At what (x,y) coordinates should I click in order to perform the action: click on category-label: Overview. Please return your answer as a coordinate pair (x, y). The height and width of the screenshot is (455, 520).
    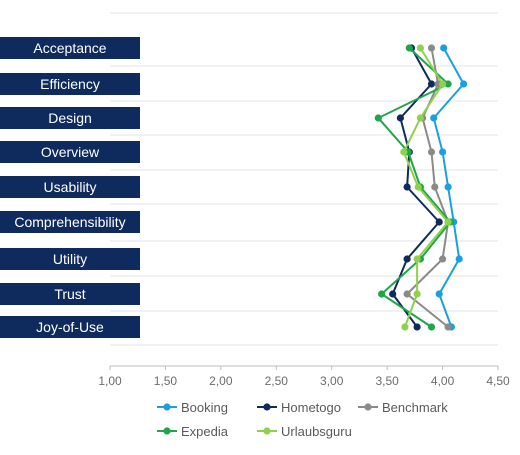
    Looking at the image, I should click on (70, 152).